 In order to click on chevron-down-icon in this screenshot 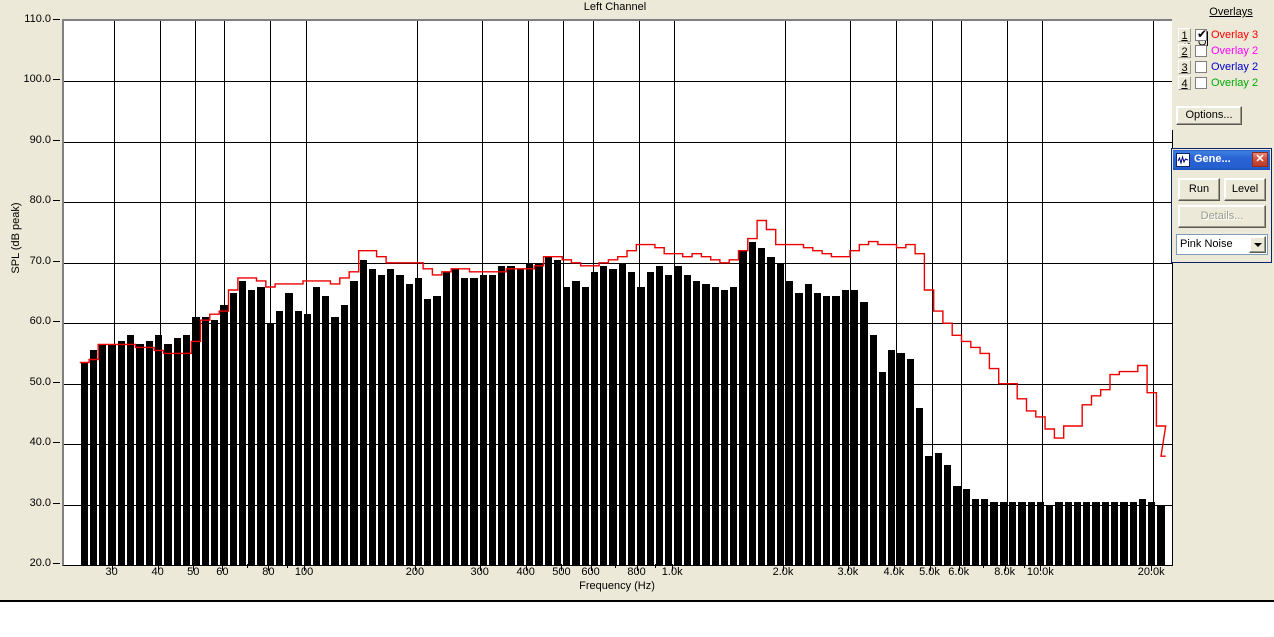, I will do `click(1257, 244)`.